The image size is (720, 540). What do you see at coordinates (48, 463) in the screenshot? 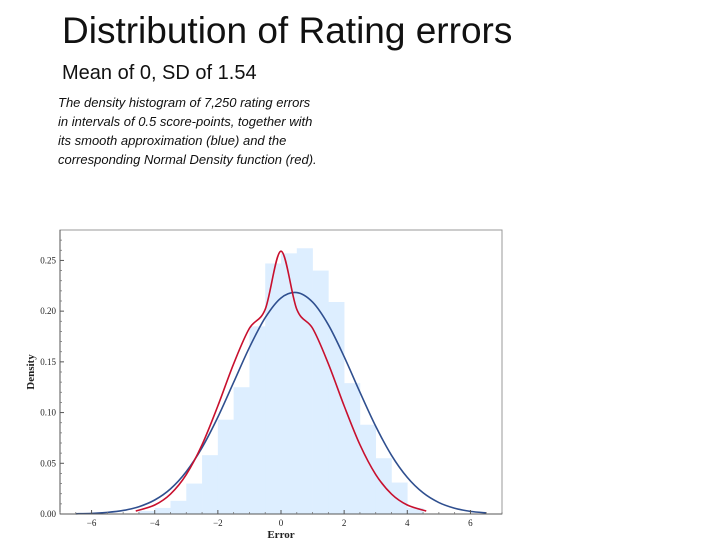
I see `y-tick-label: 0.05` at bounding box center [48, 463].